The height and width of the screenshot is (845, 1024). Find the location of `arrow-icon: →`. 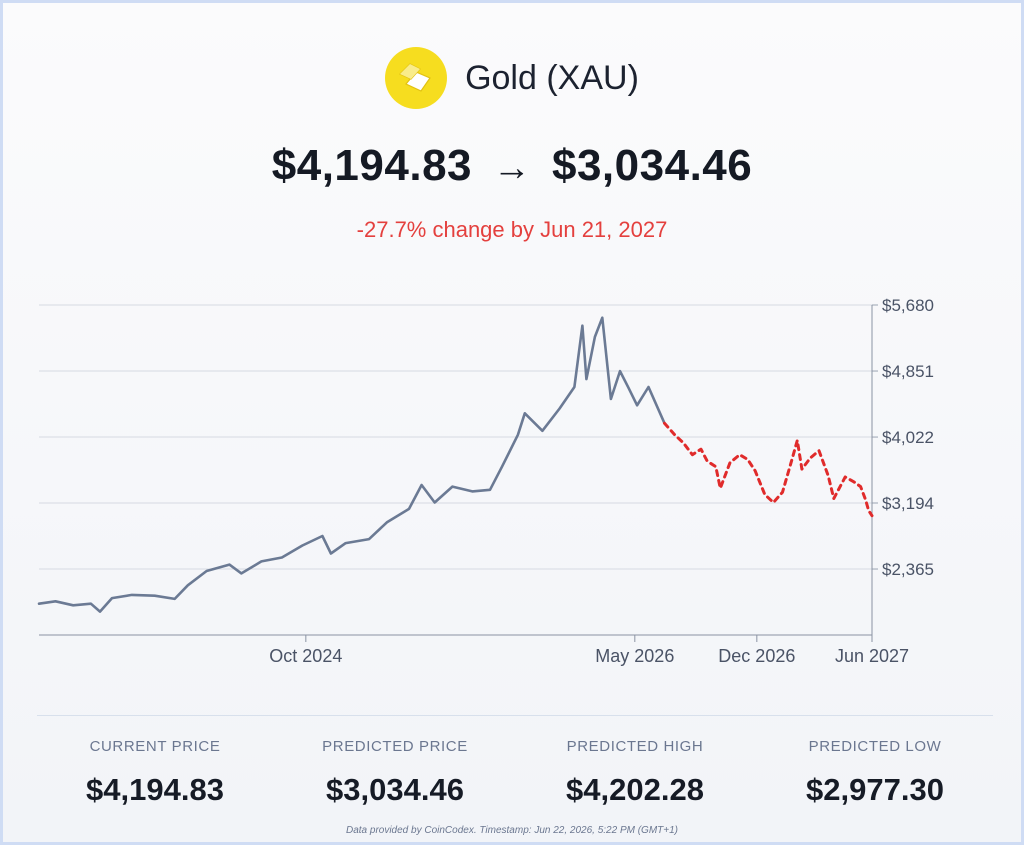

arrow-icon: → is located at coordinates (512, 168).